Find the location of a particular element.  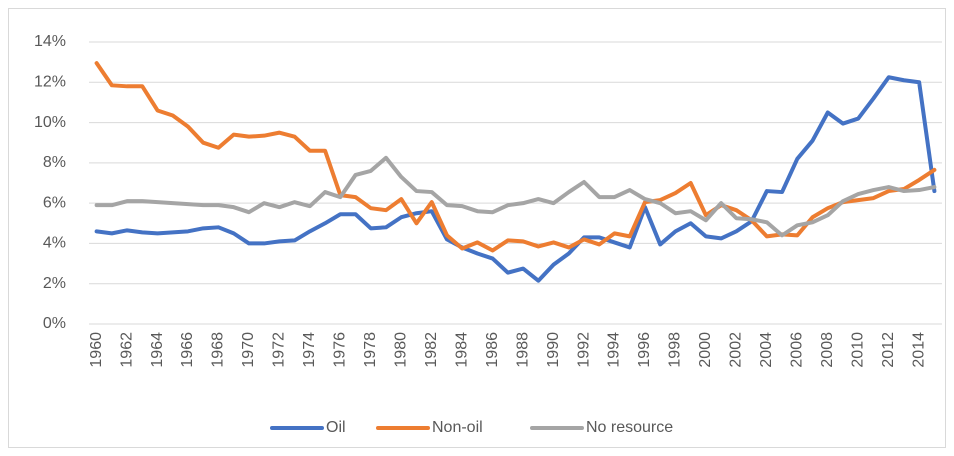

y-tick-label: 12% is located at coordinates (50, 82).